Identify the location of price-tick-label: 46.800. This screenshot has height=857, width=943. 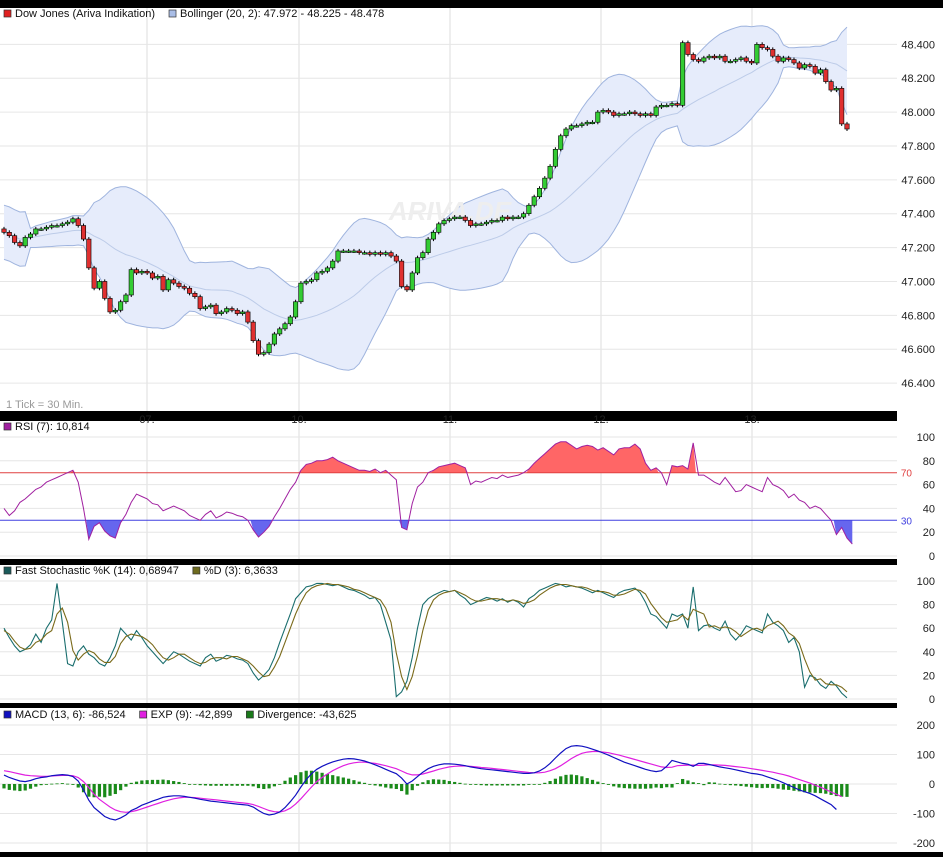
(918, 316).